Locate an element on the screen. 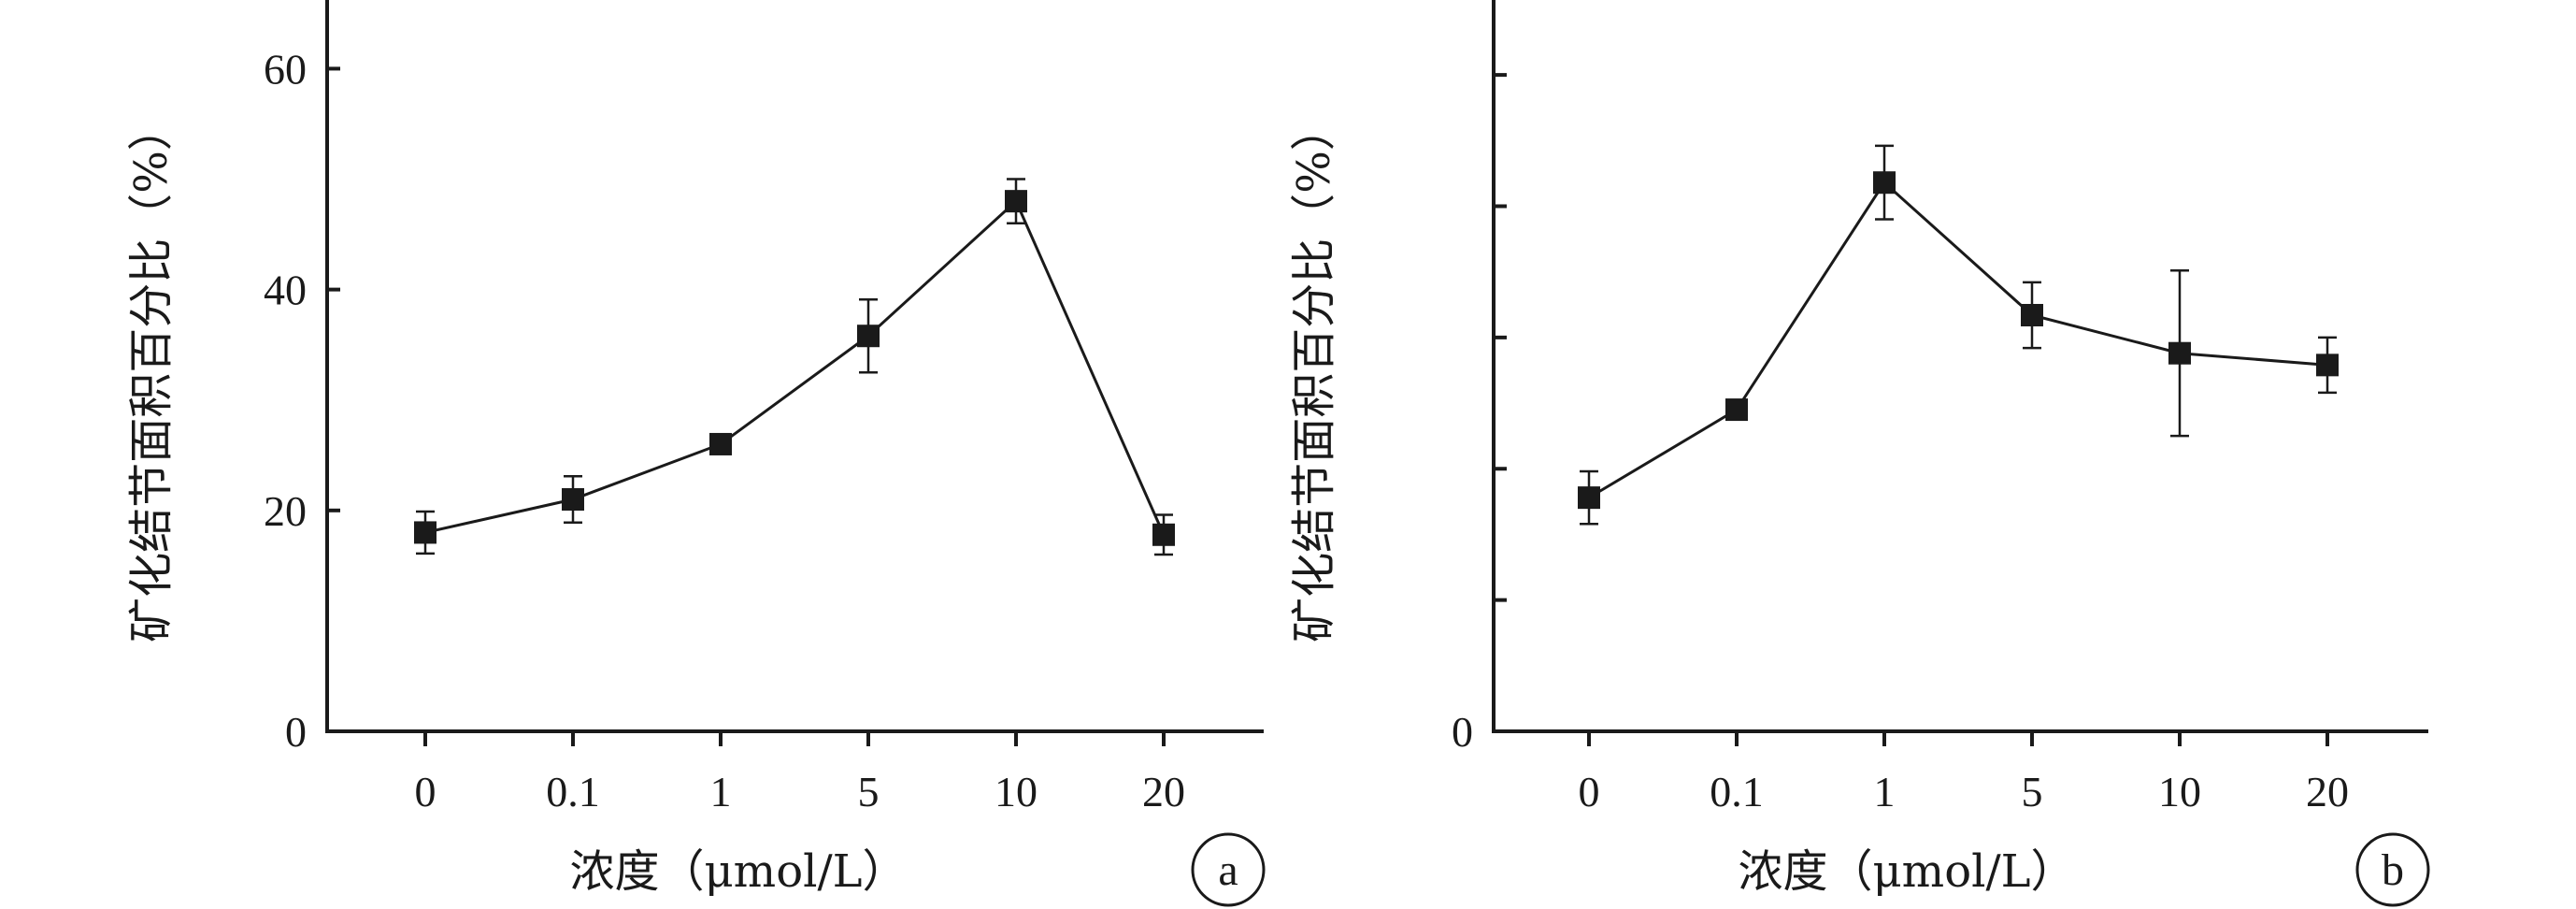  panel-label: b is located at coordinates (2393, 870).